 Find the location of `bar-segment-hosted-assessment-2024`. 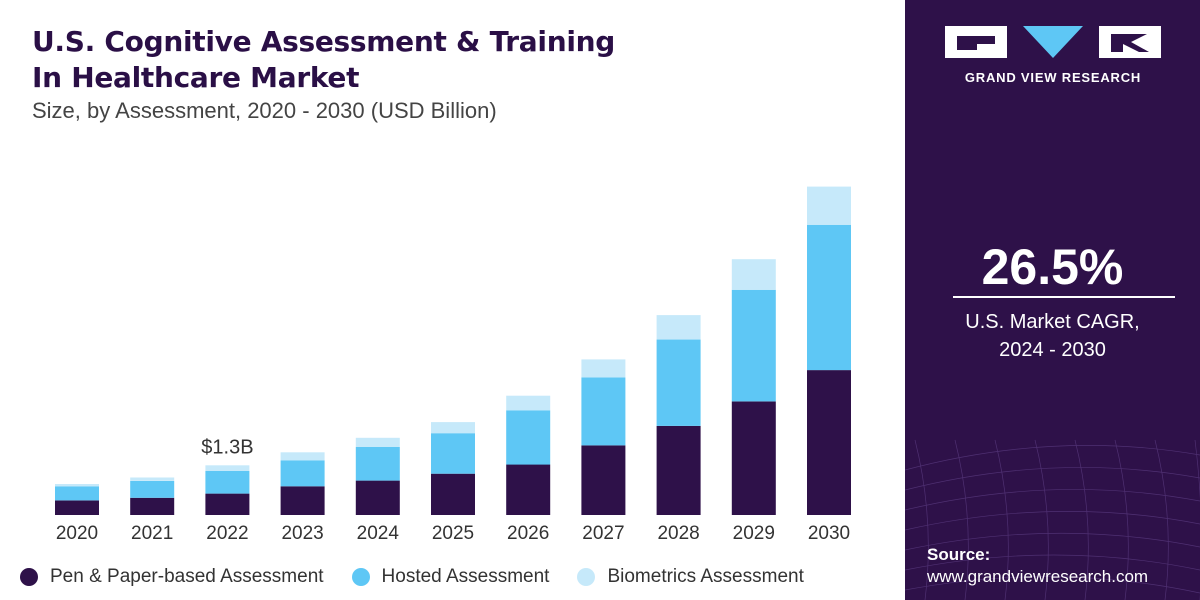

bar-segment-hosted-assessment-2024 is located at coordinates (377, 464).